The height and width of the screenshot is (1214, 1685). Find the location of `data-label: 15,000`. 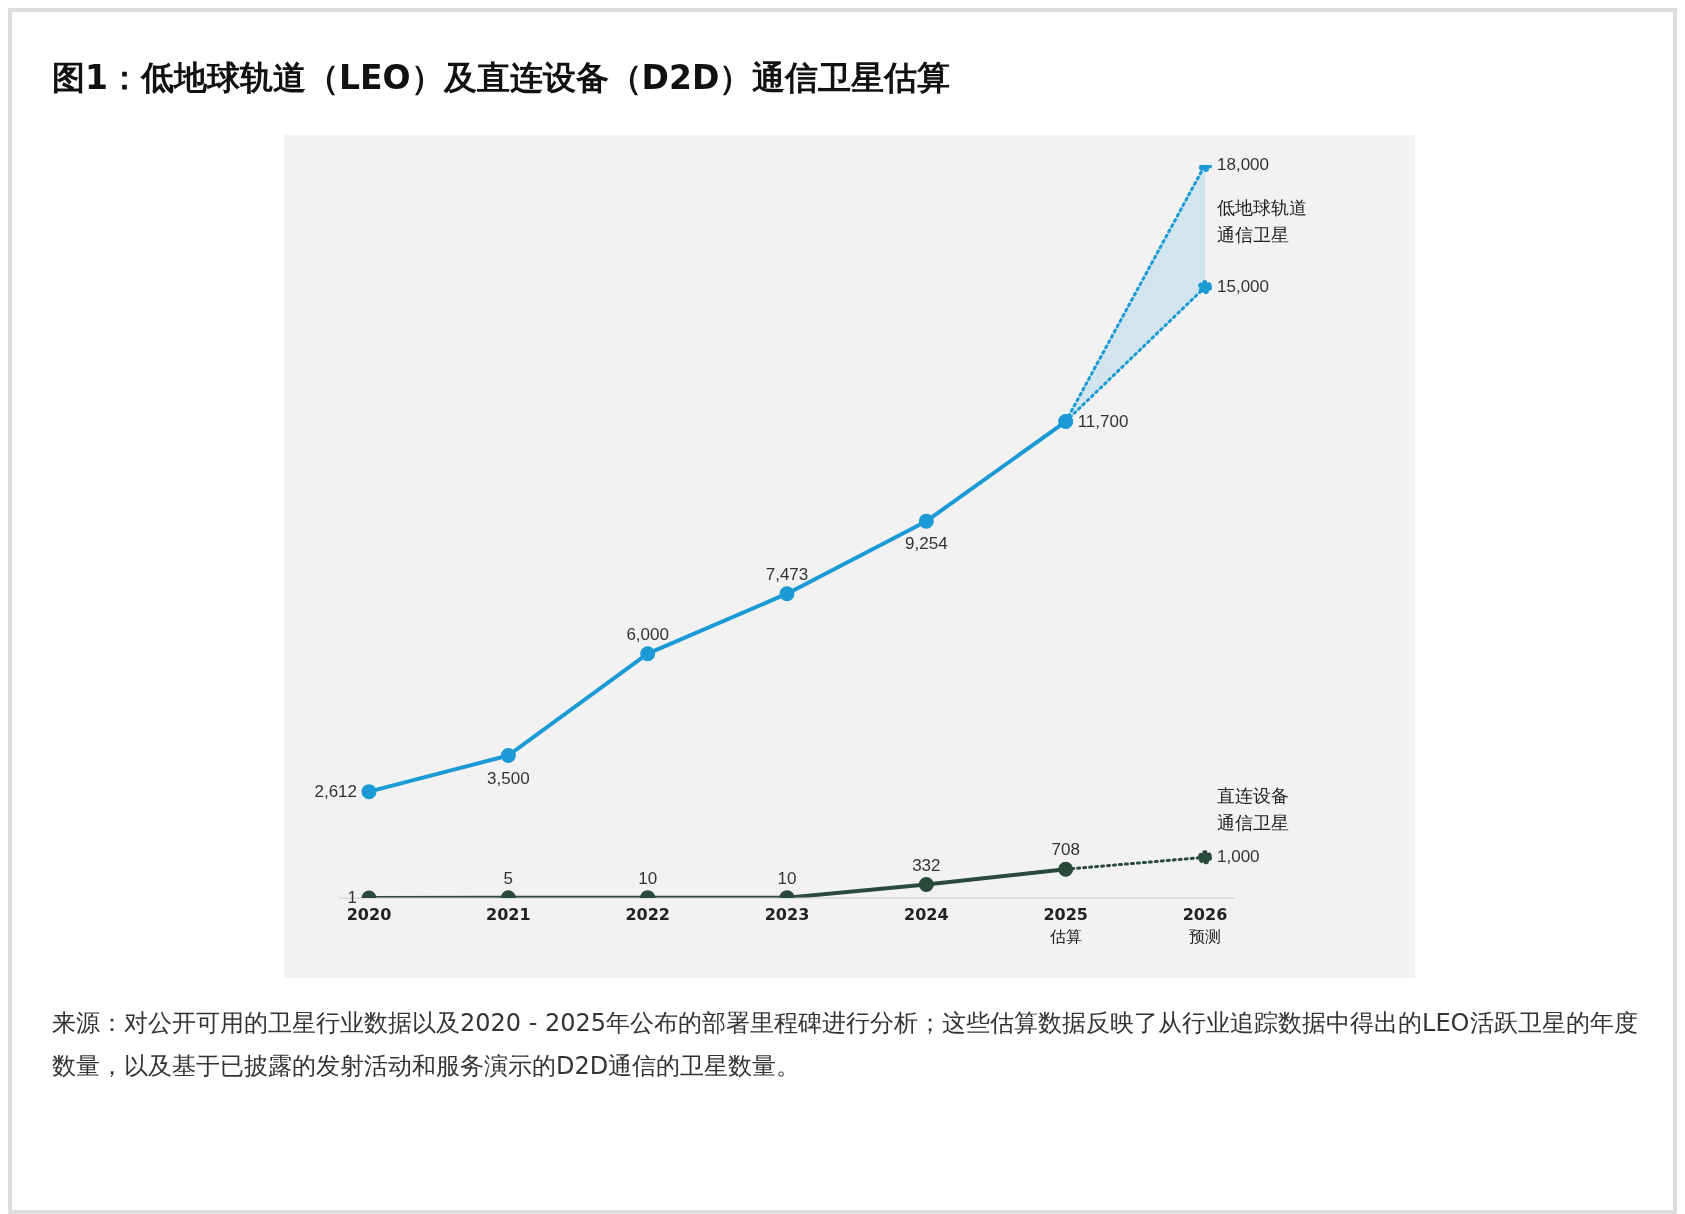

data-label: 15,000 is located at coordinates (1243, 287).